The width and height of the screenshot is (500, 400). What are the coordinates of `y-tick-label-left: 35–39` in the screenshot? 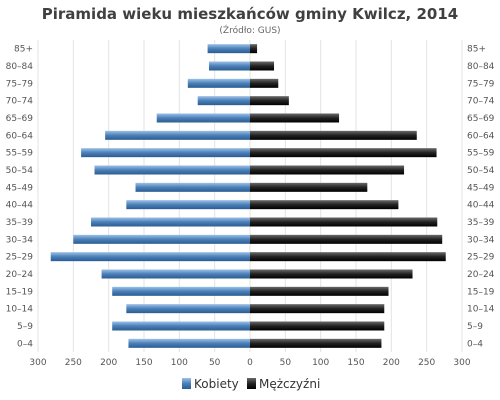 It's located at (20, 223).